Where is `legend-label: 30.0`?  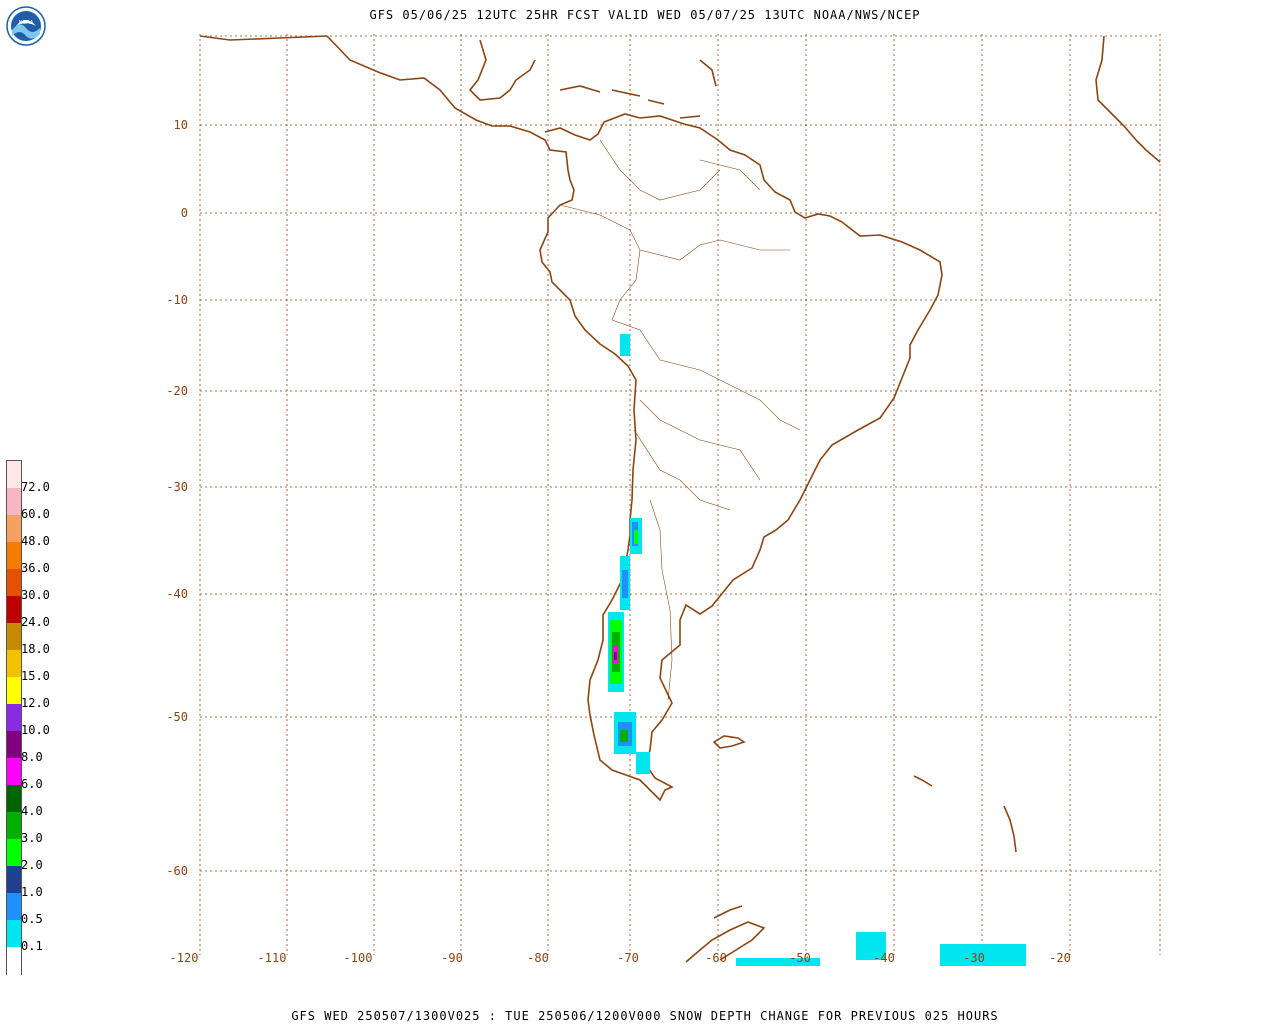 legend-label: 30.0 is located at coordinates (35, 595).